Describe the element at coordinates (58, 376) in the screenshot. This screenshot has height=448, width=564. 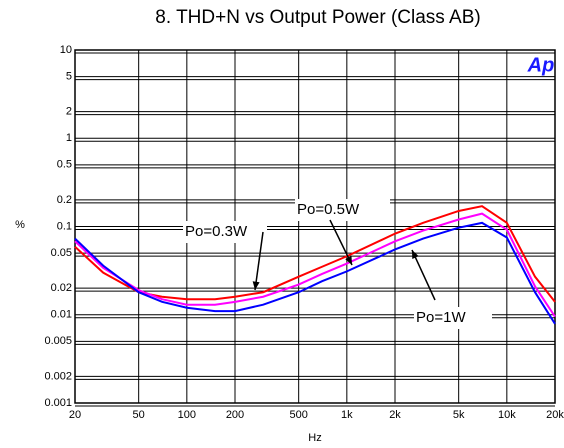
I see `y-tick-label: 0.002` at that location.